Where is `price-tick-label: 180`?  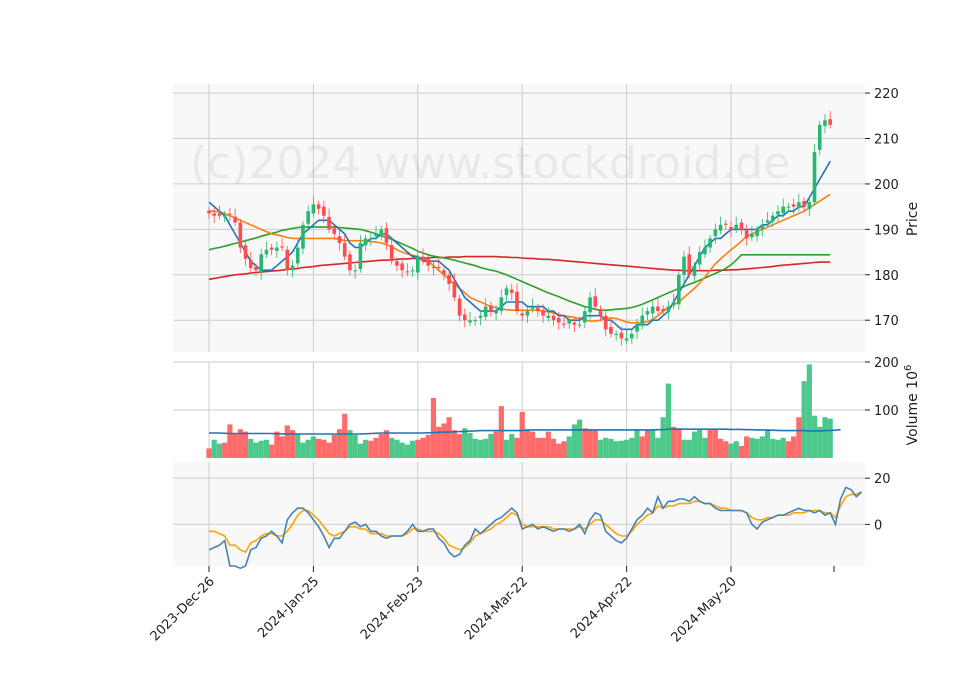
price-tick-label: 180 is located at coordinates (886, 276).